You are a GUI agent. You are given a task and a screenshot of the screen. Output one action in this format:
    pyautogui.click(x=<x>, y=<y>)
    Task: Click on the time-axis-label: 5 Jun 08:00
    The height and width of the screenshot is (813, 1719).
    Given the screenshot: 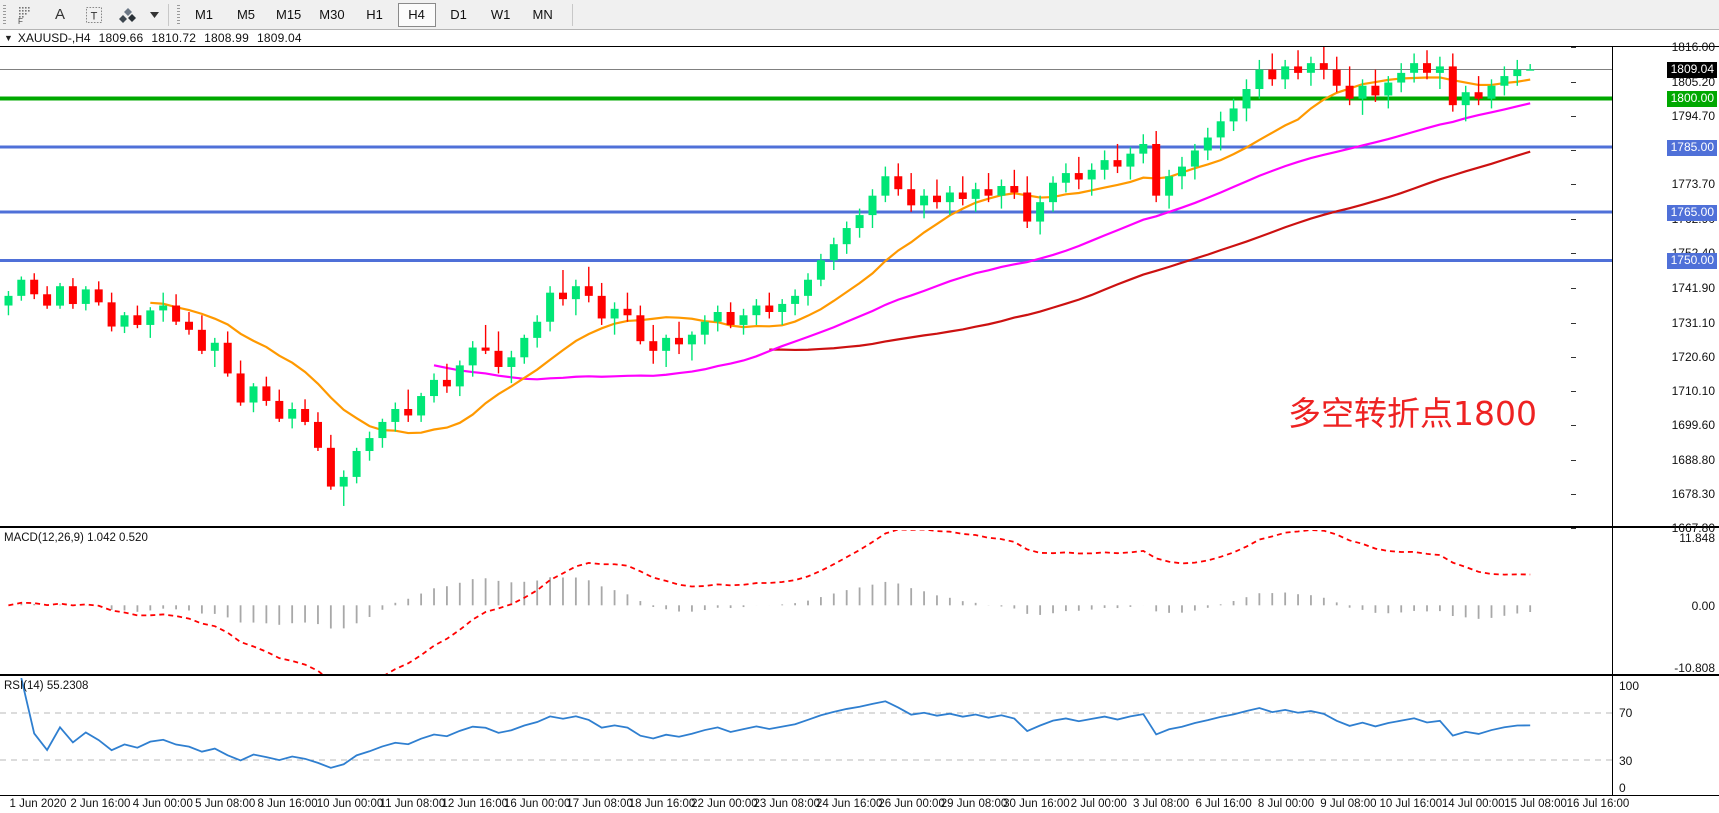 What is the action you would take?
    pyautogui.click(x=225, y=804)
    